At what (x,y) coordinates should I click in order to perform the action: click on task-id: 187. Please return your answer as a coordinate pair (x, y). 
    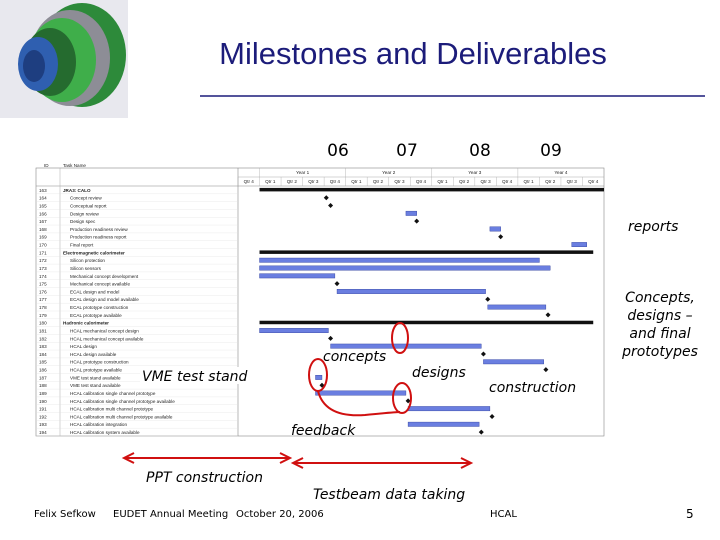
    Looking at the image, I should click on (43, 377).